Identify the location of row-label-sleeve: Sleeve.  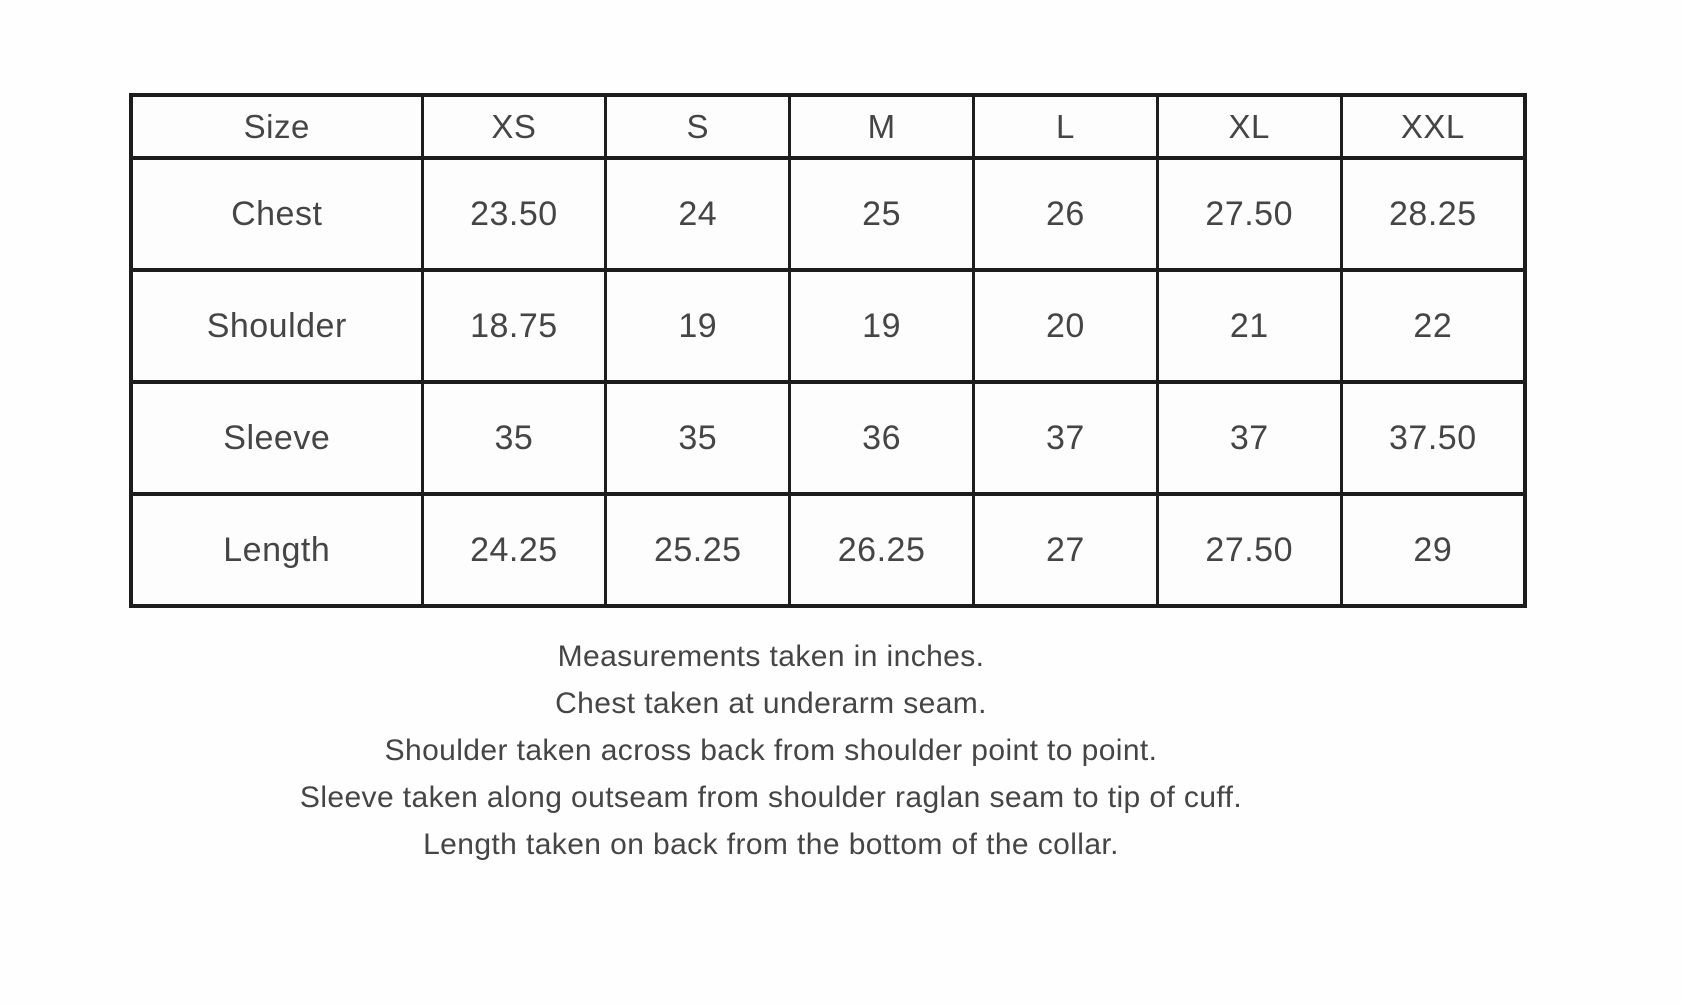
(276, 438).